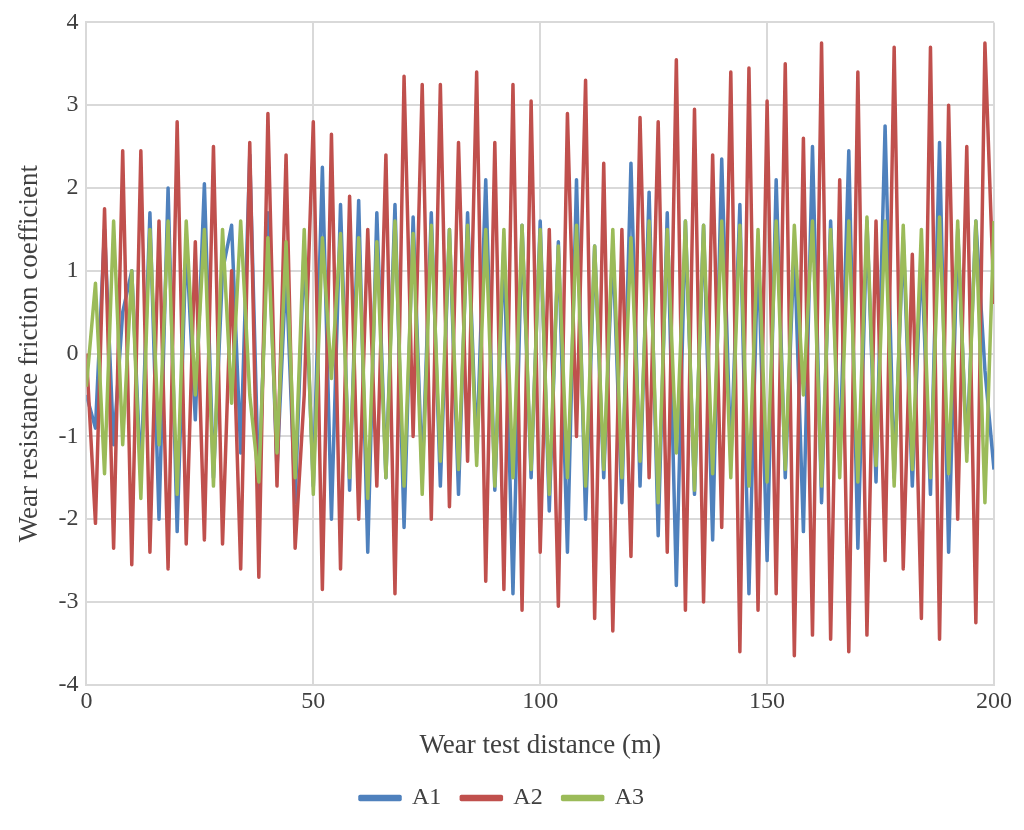 This screenshot has height=830, width=1024. What do you see at coordinates (72, 186) in the screenshot?
I see `y-tick-label: 2` at bounding box center [72, 186].